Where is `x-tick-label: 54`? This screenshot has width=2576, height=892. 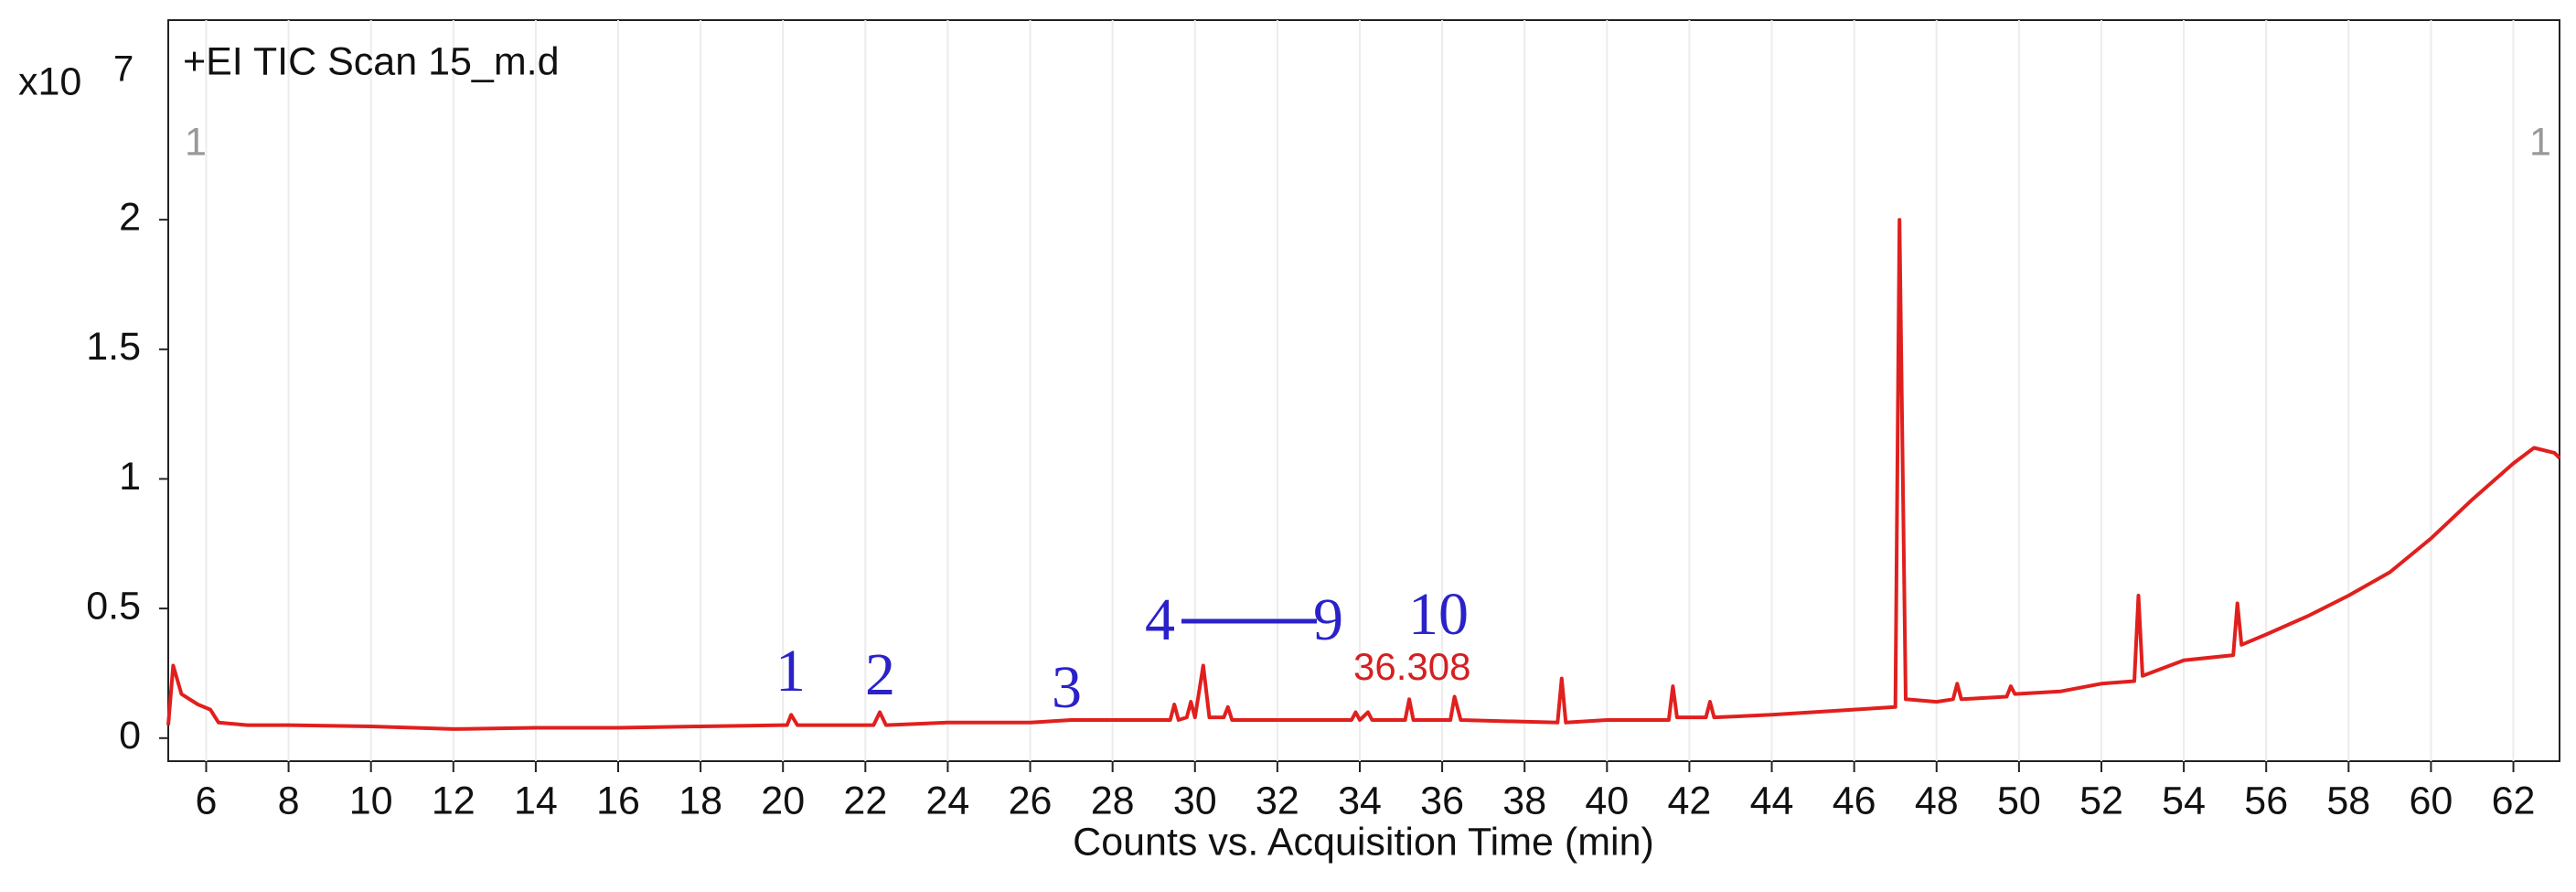
x-tick-label: 54 is located at coordinates (2184, 800).